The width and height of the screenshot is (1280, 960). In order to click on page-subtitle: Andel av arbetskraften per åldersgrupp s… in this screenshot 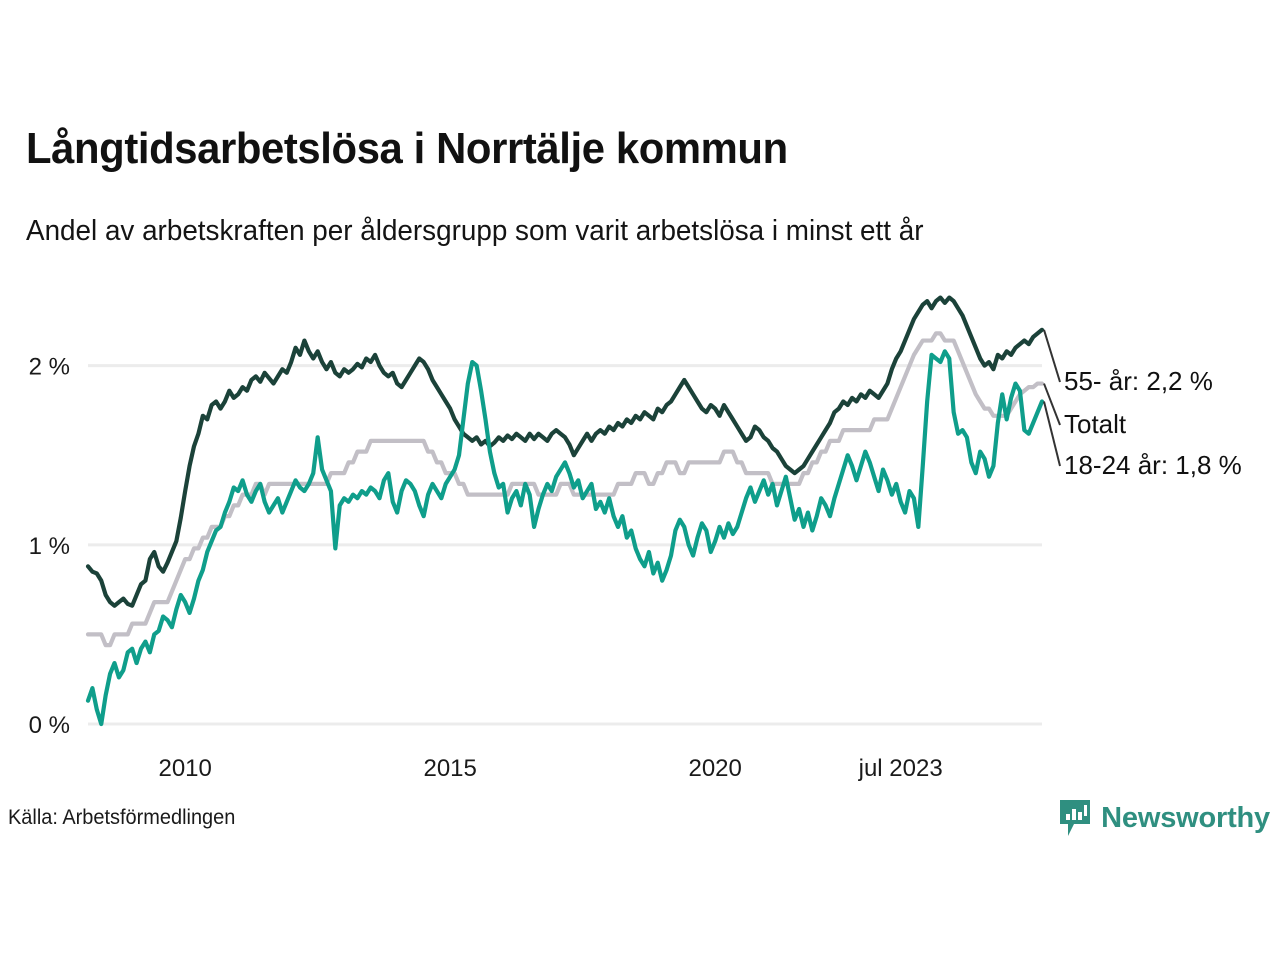, I will do `click(475, 231)`.